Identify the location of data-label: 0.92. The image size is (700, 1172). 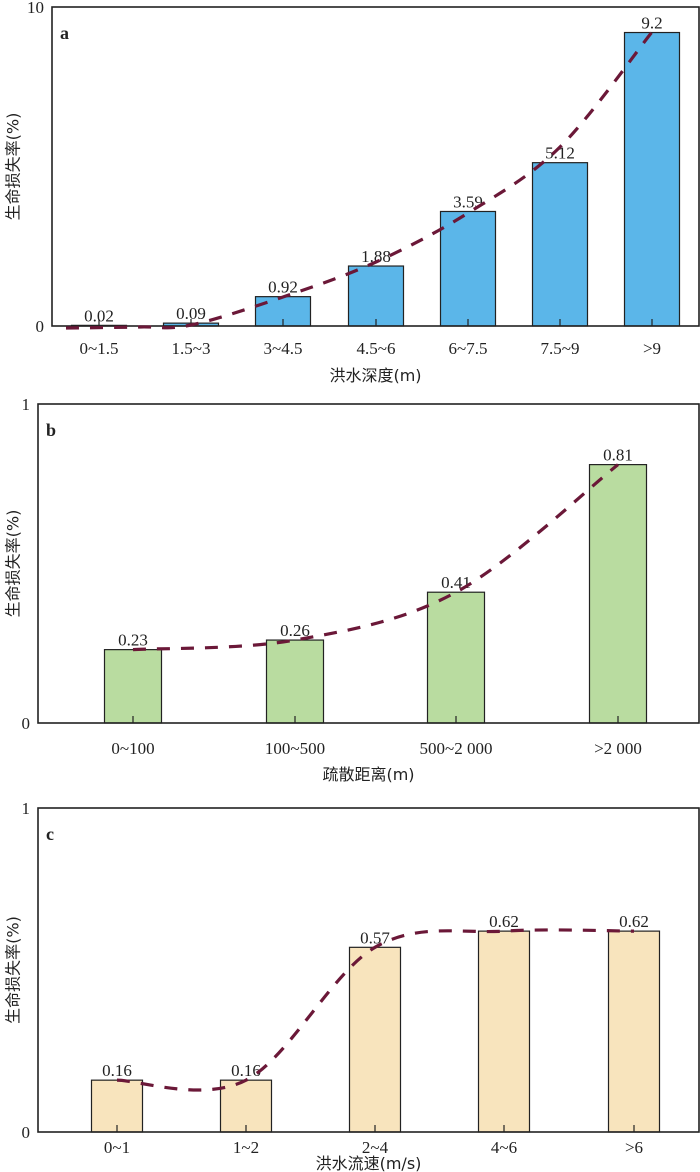
(283, 287).